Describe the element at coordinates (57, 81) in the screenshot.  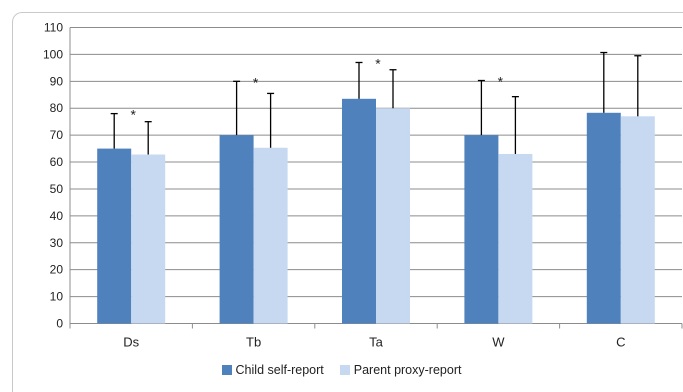
I see `y-tick-label: 90` at that location.